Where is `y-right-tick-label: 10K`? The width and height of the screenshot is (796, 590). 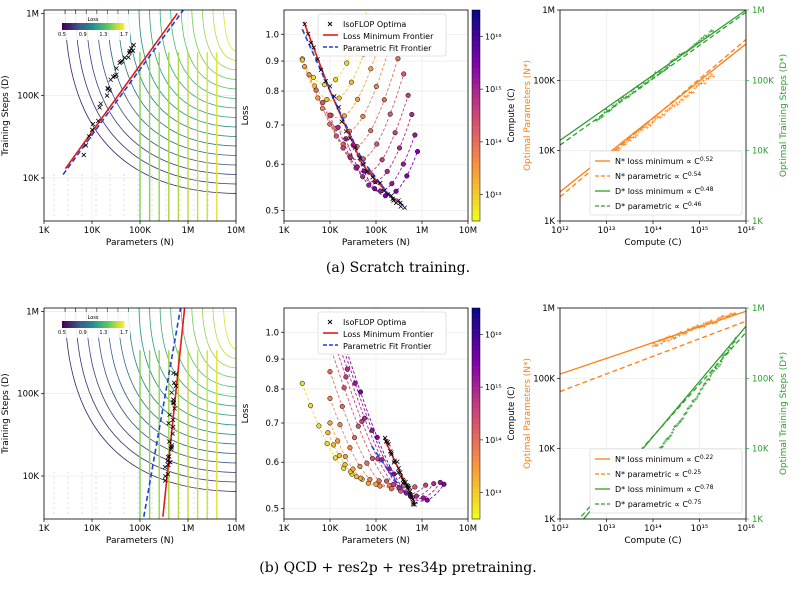
y-right-tick-label: 10K is located at coordinates (760, 152).